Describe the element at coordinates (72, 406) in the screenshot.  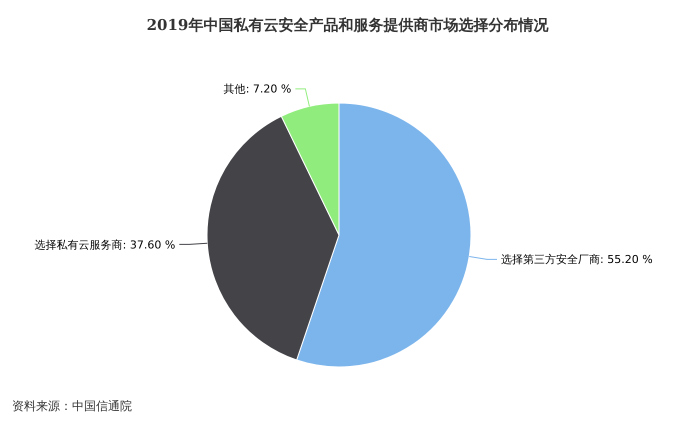
I see `text: 资料来源：中国信通院` at that location.